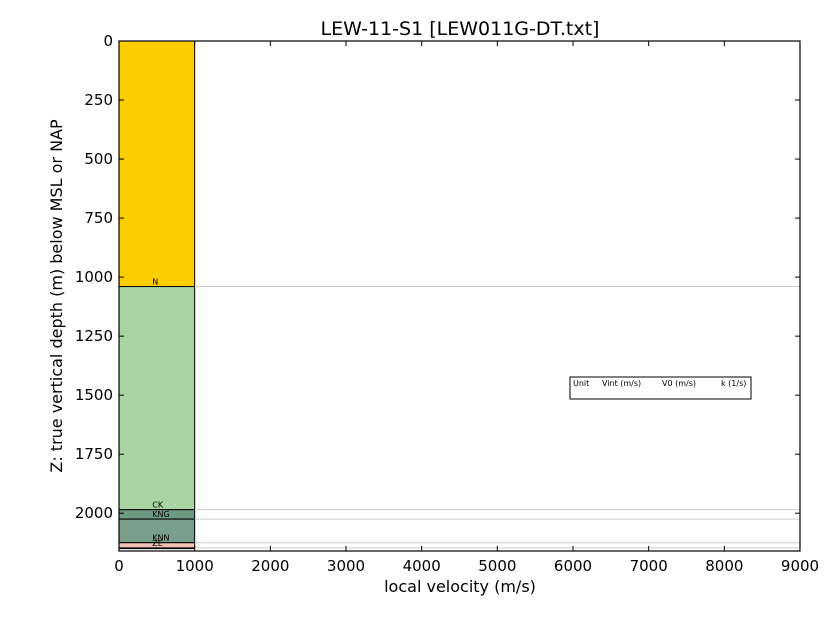 Image resolution: width=840 pixels, height=630 pixels. I want to click on unit-label: KNG, so click(160, 514).